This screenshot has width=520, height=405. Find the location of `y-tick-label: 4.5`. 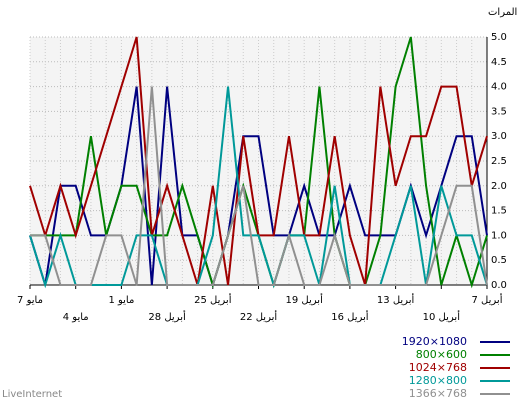

y-tick-label: 4.5 is located at coordinates (499, 62).